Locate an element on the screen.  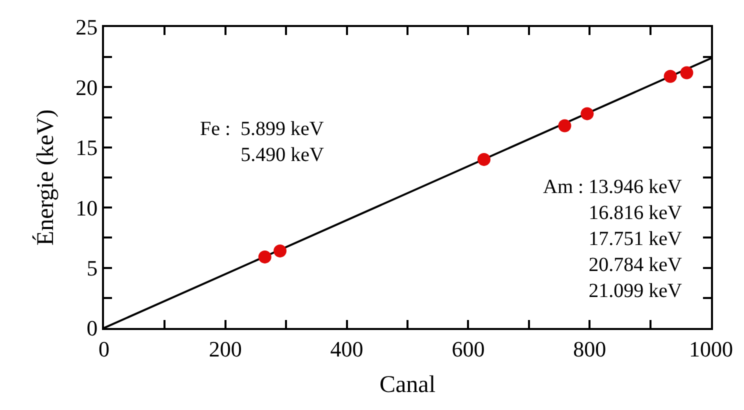
x-axis-title: Canal is located at coordinates (408, 385).